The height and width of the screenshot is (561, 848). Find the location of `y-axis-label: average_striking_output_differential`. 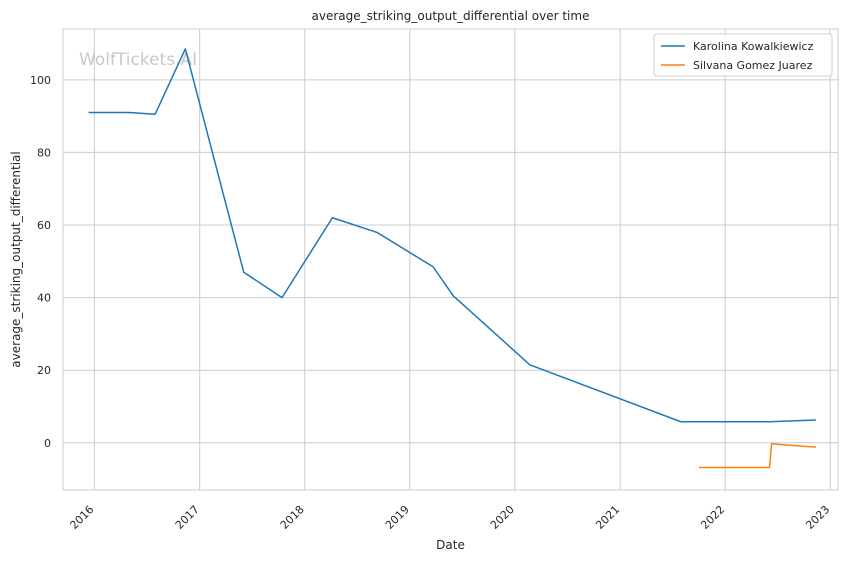

y-axis-label: average_striking_output_differential is located at coordinates (16, 259).